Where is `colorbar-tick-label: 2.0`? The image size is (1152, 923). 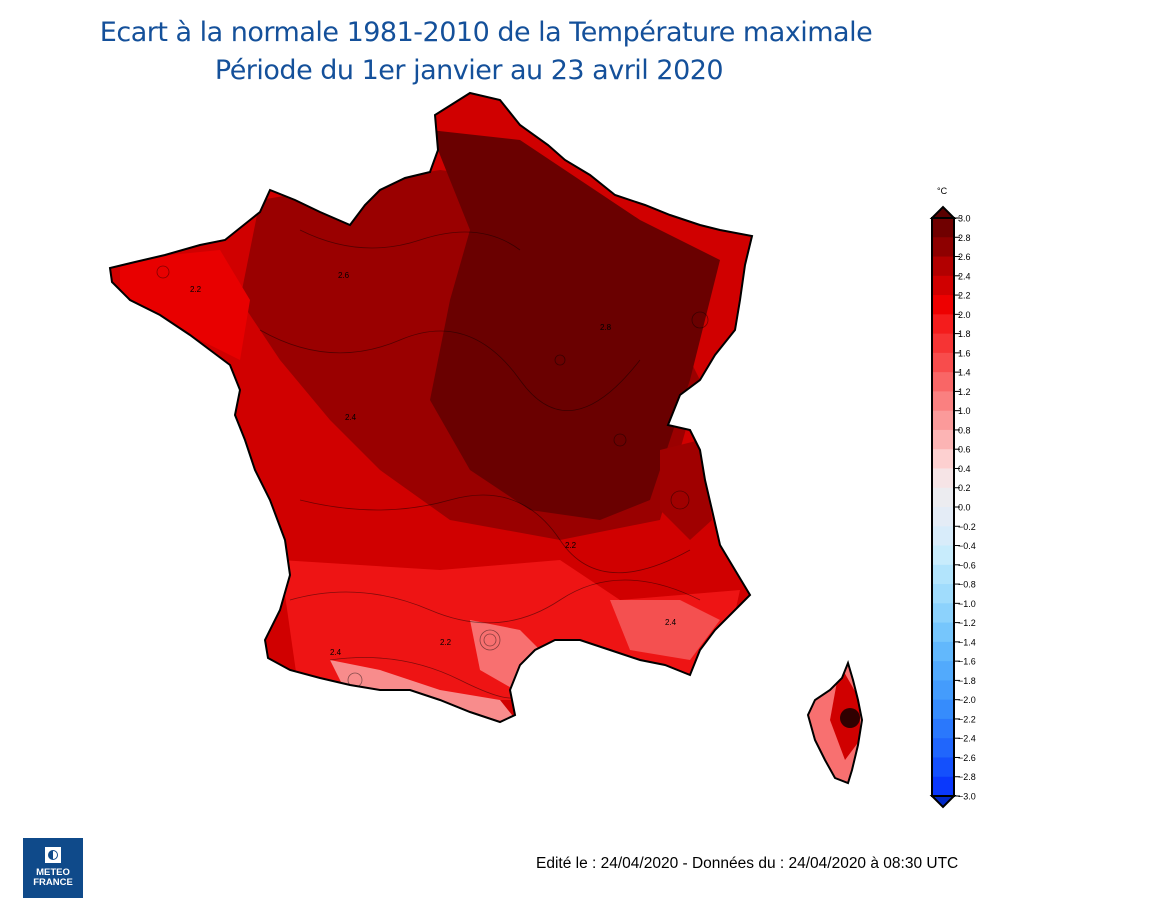
colorbar-tick-label: 2.0 is located at coordinates (964, 315).